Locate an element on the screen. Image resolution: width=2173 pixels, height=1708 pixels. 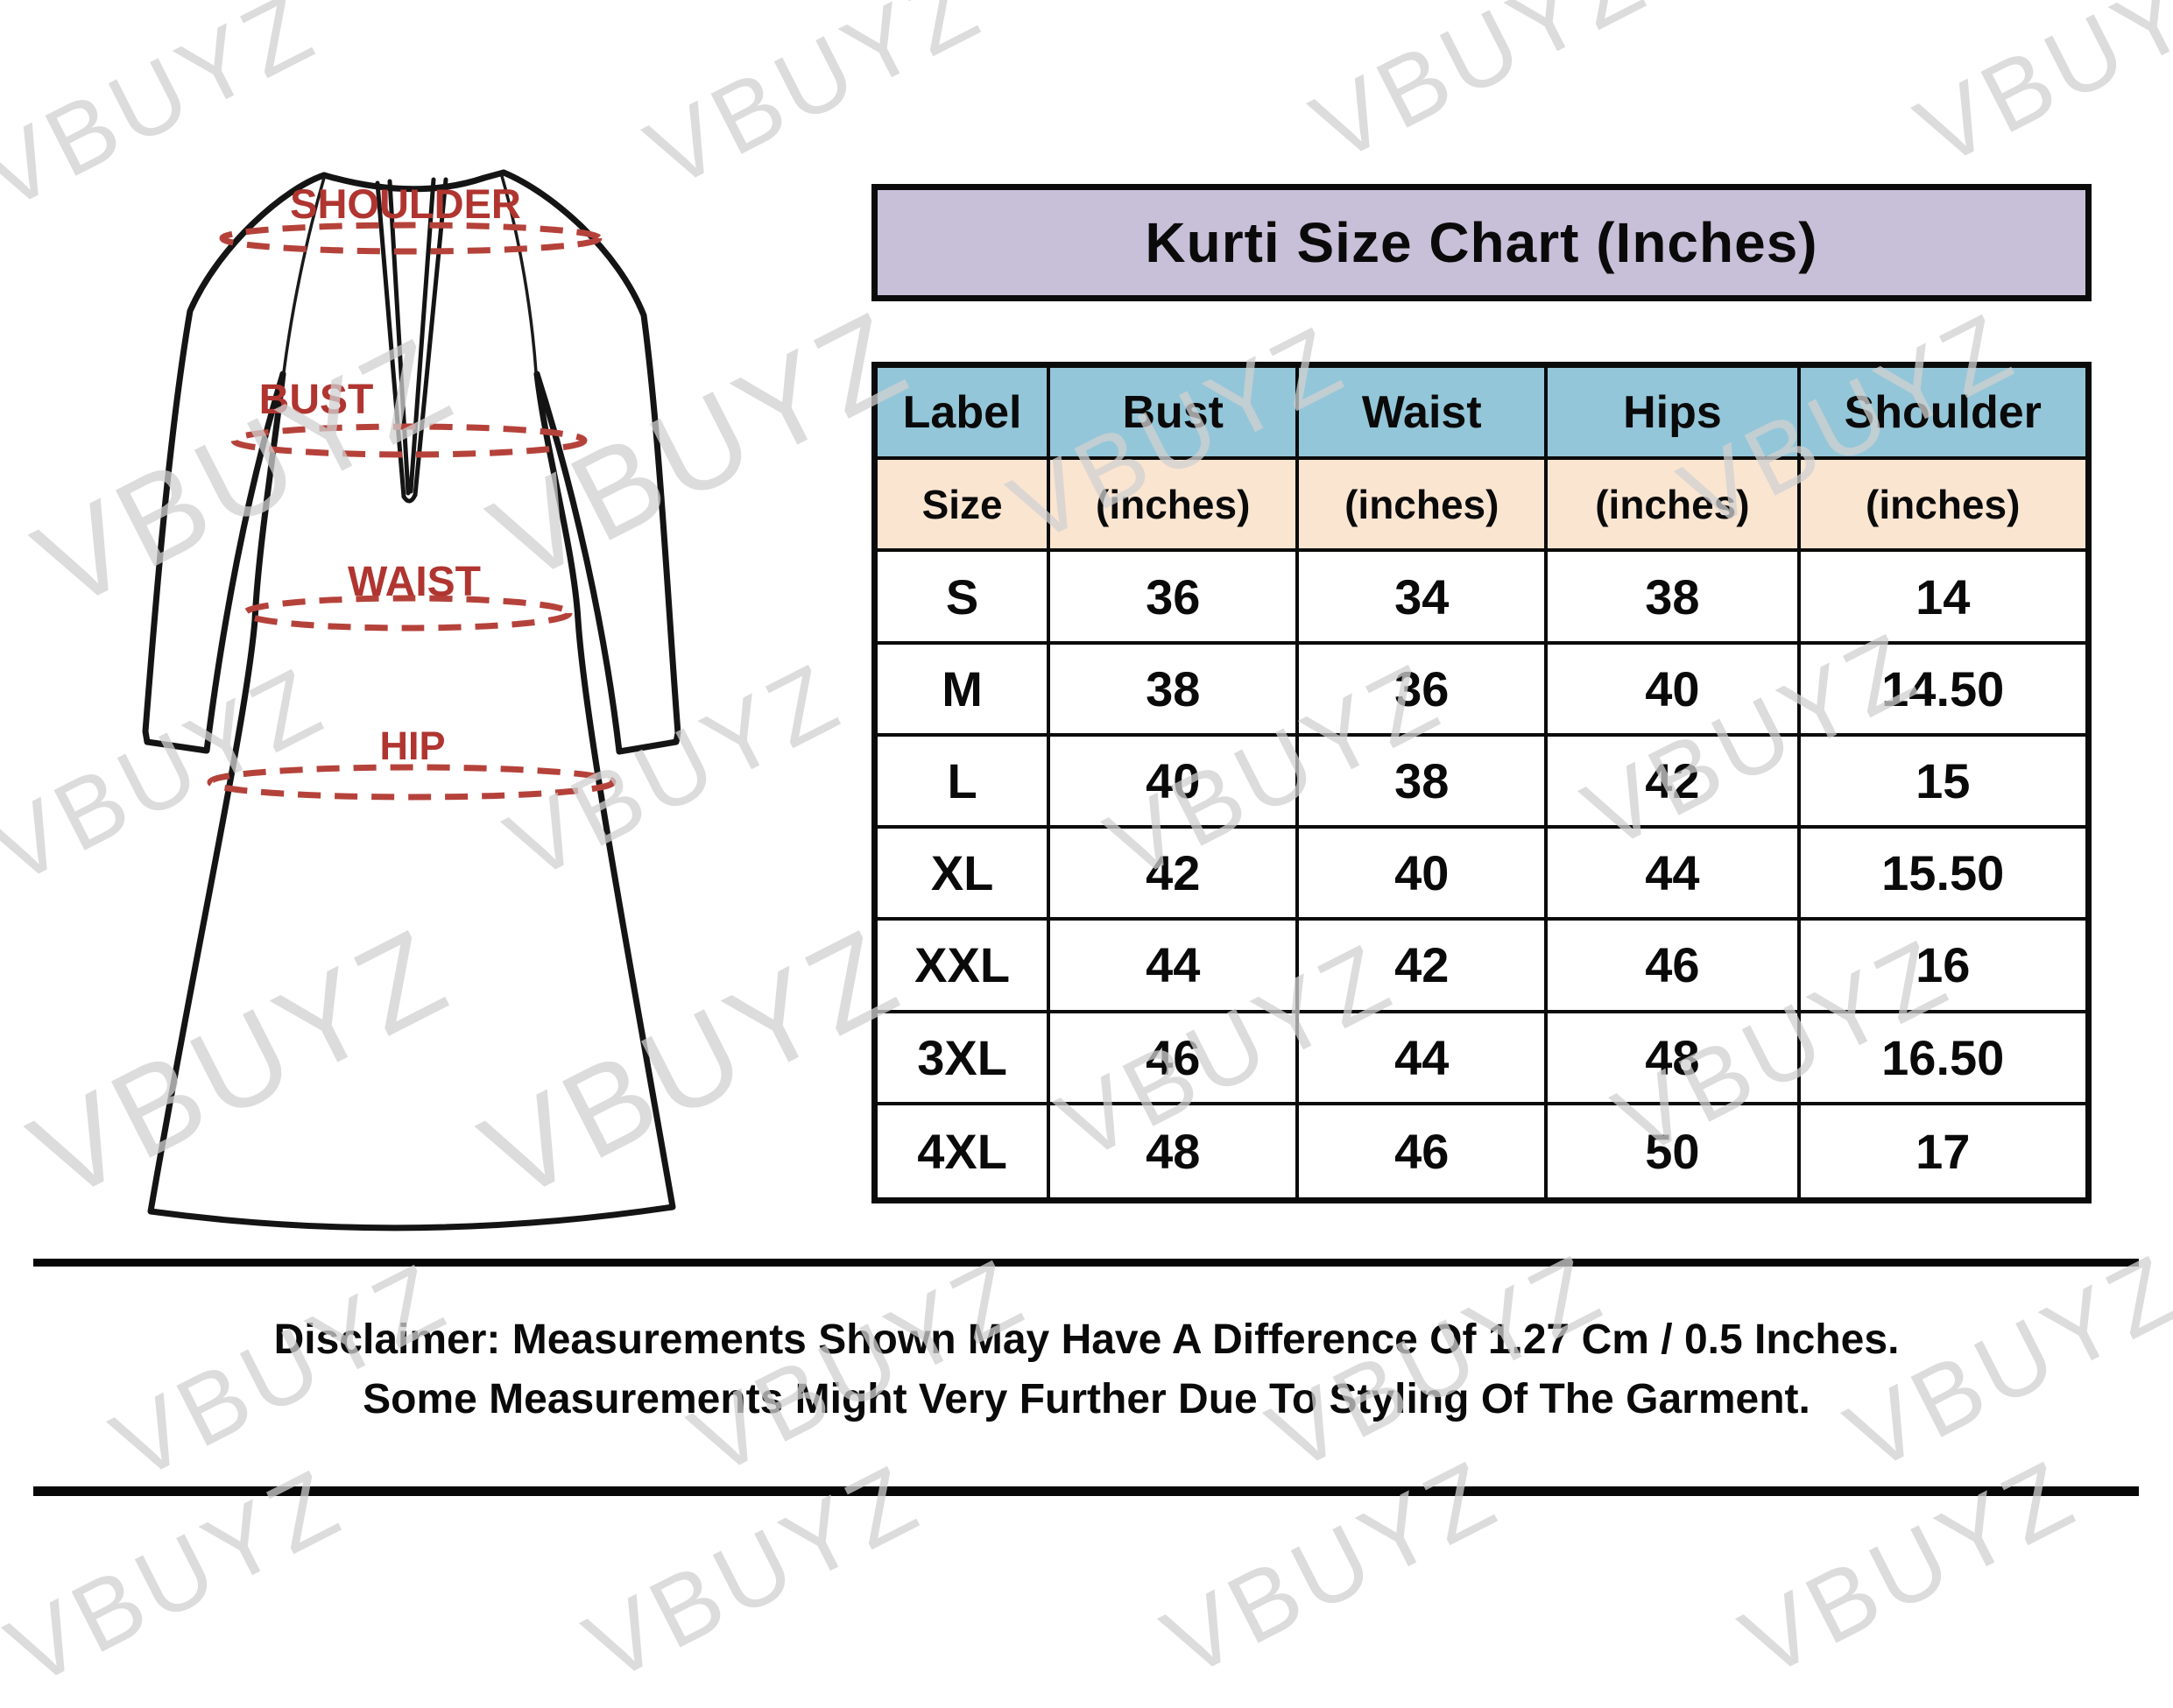
col-header-bust: Bust is located at coordinates (1175, 414).